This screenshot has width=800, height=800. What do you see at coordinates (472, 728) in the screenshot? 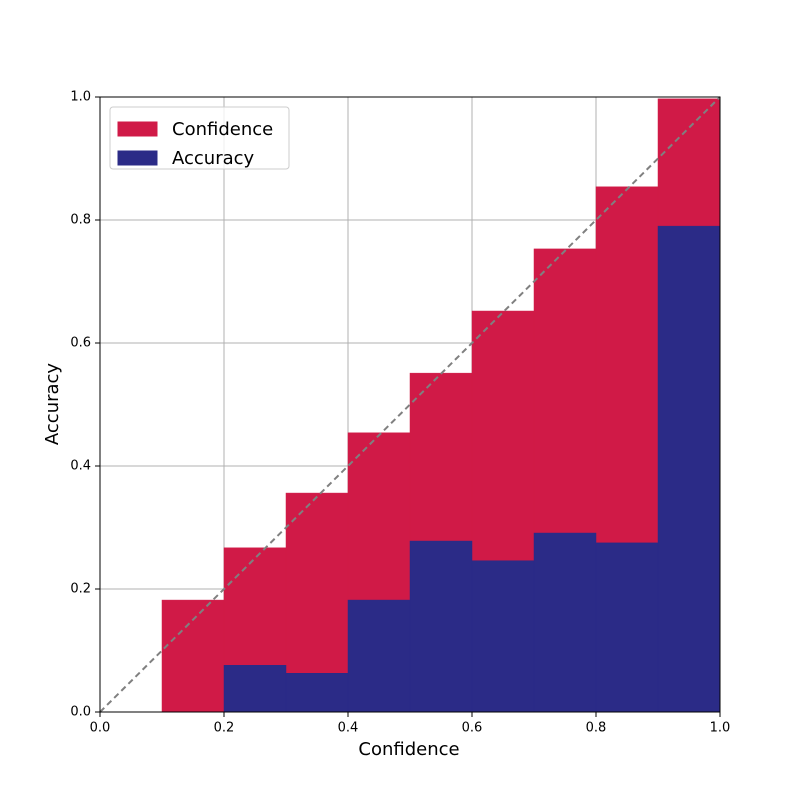
I see `x-tick-label: 0.6` at bounding box center [472, 728].